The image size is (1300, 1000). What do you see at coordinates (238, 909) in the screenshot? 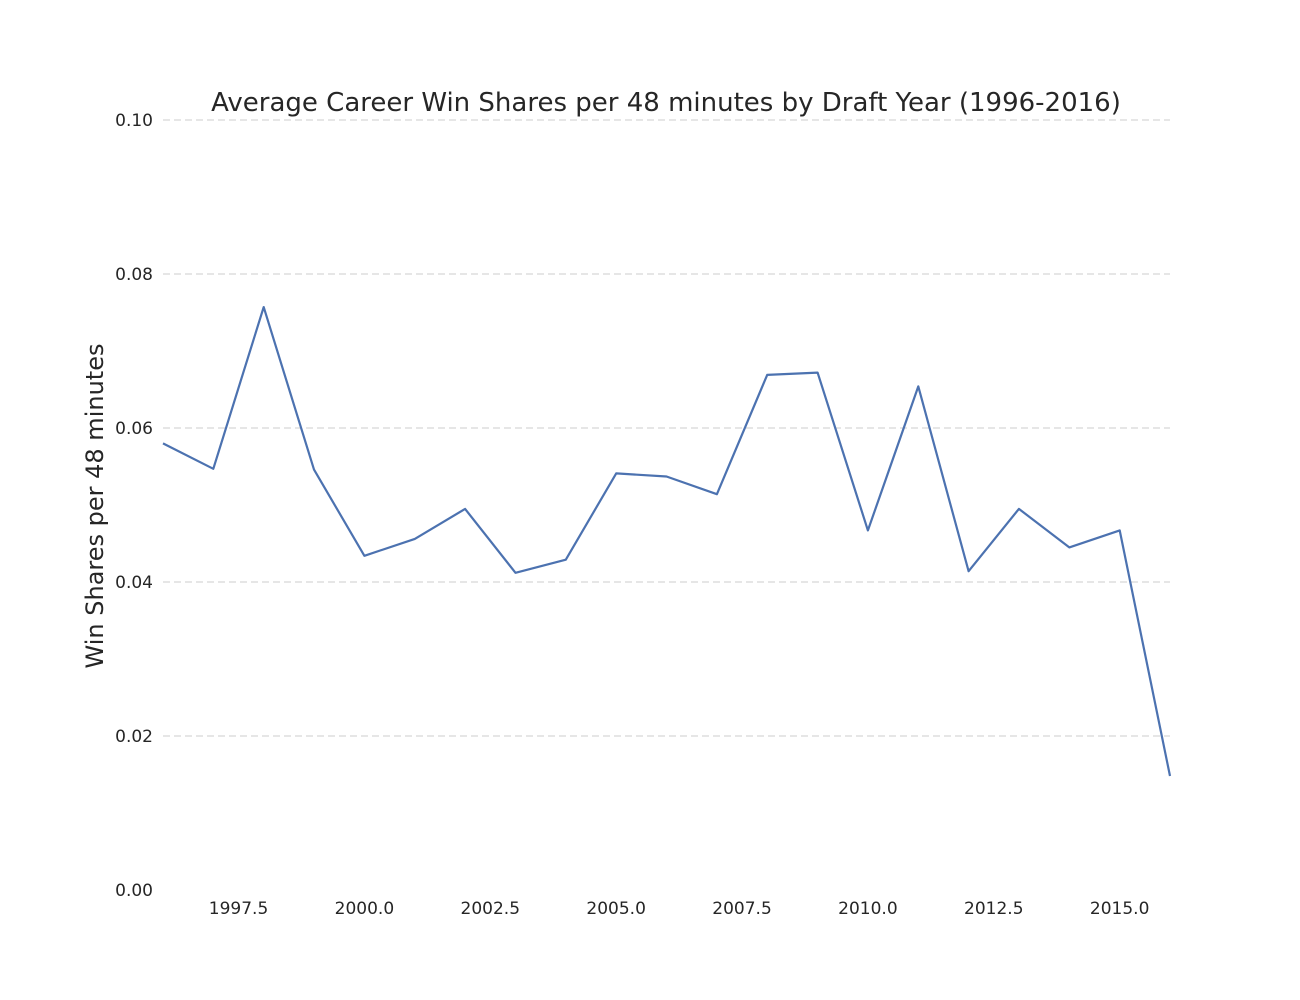
I see `x-tick-label: 1997.5` at bounding box center [238, 909].